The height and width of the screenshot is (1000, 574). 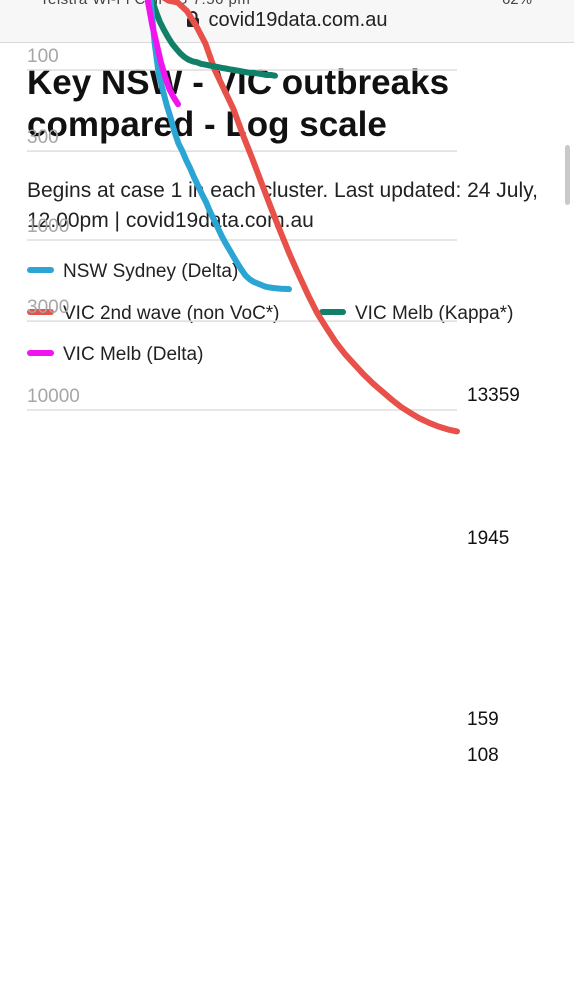 I want to click on end-value-label: 108, so click(x=483, y=755).